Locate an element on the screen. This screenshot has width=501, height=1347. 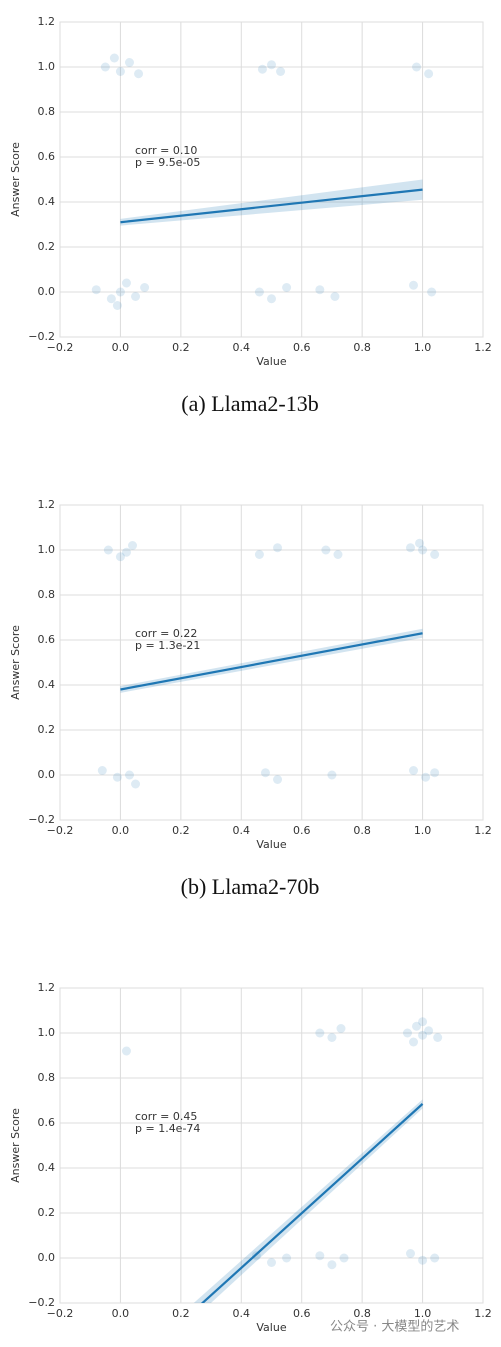
watermark: 公众号 · 大模型的艺术 is located at coordinates (394, 1327).